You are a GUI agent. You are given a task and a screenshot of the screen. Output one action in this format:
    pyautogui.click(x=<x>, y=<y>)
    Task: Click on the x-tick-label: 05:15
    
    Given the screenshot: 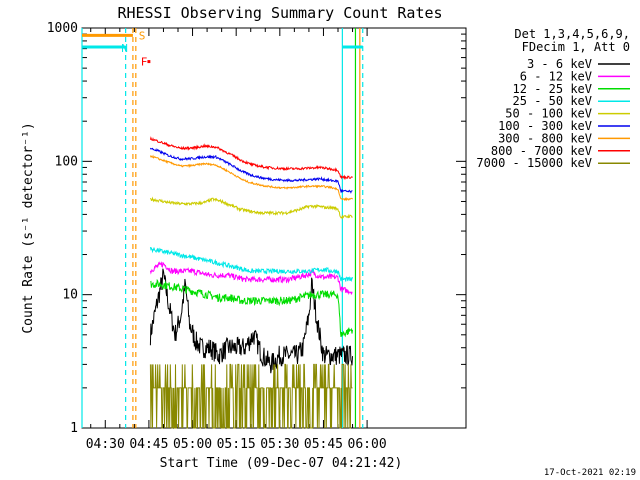 What is the action you would take?
    pyautogui.click(x=236, y=444)
    